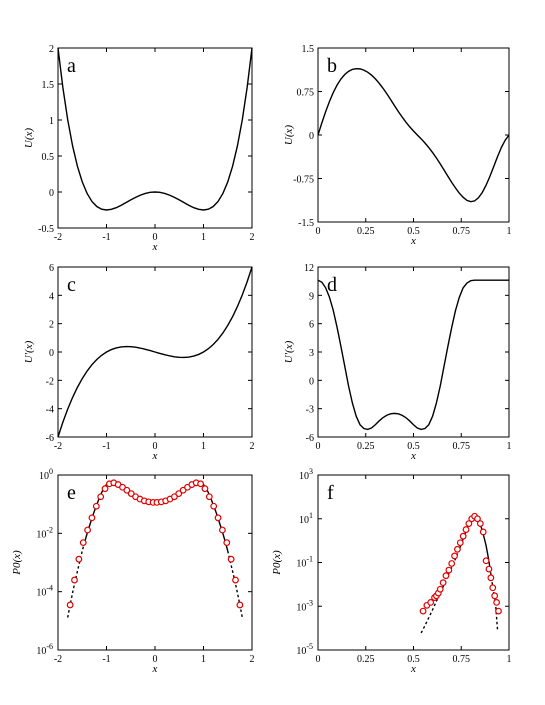  I want to click on y-tick-label: 4, so click(51, 296).